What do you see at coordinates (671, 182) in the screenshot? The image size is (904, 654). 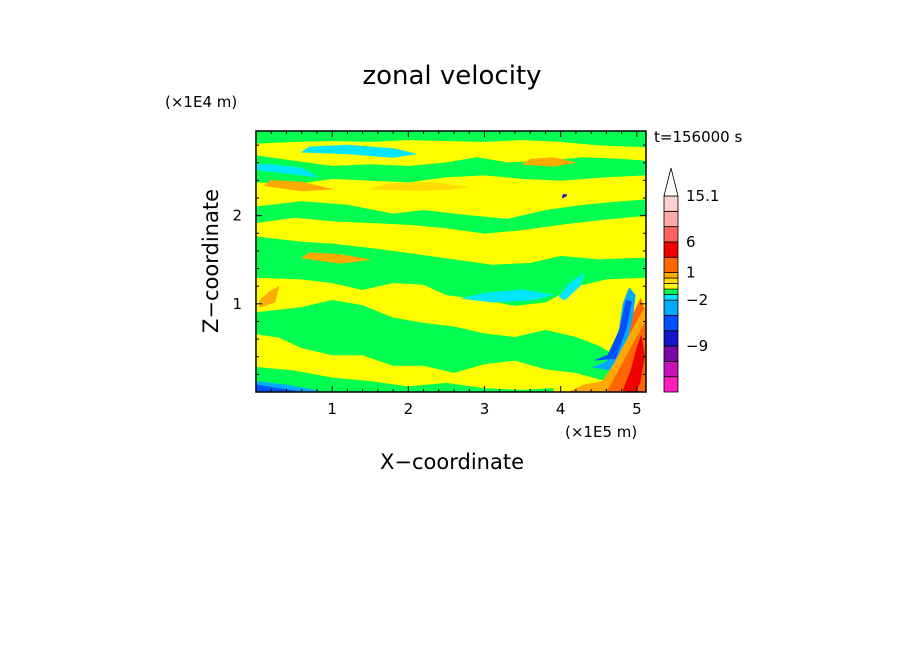 I see `colorbar-extend-arrow` at bounding box center [671, 182].